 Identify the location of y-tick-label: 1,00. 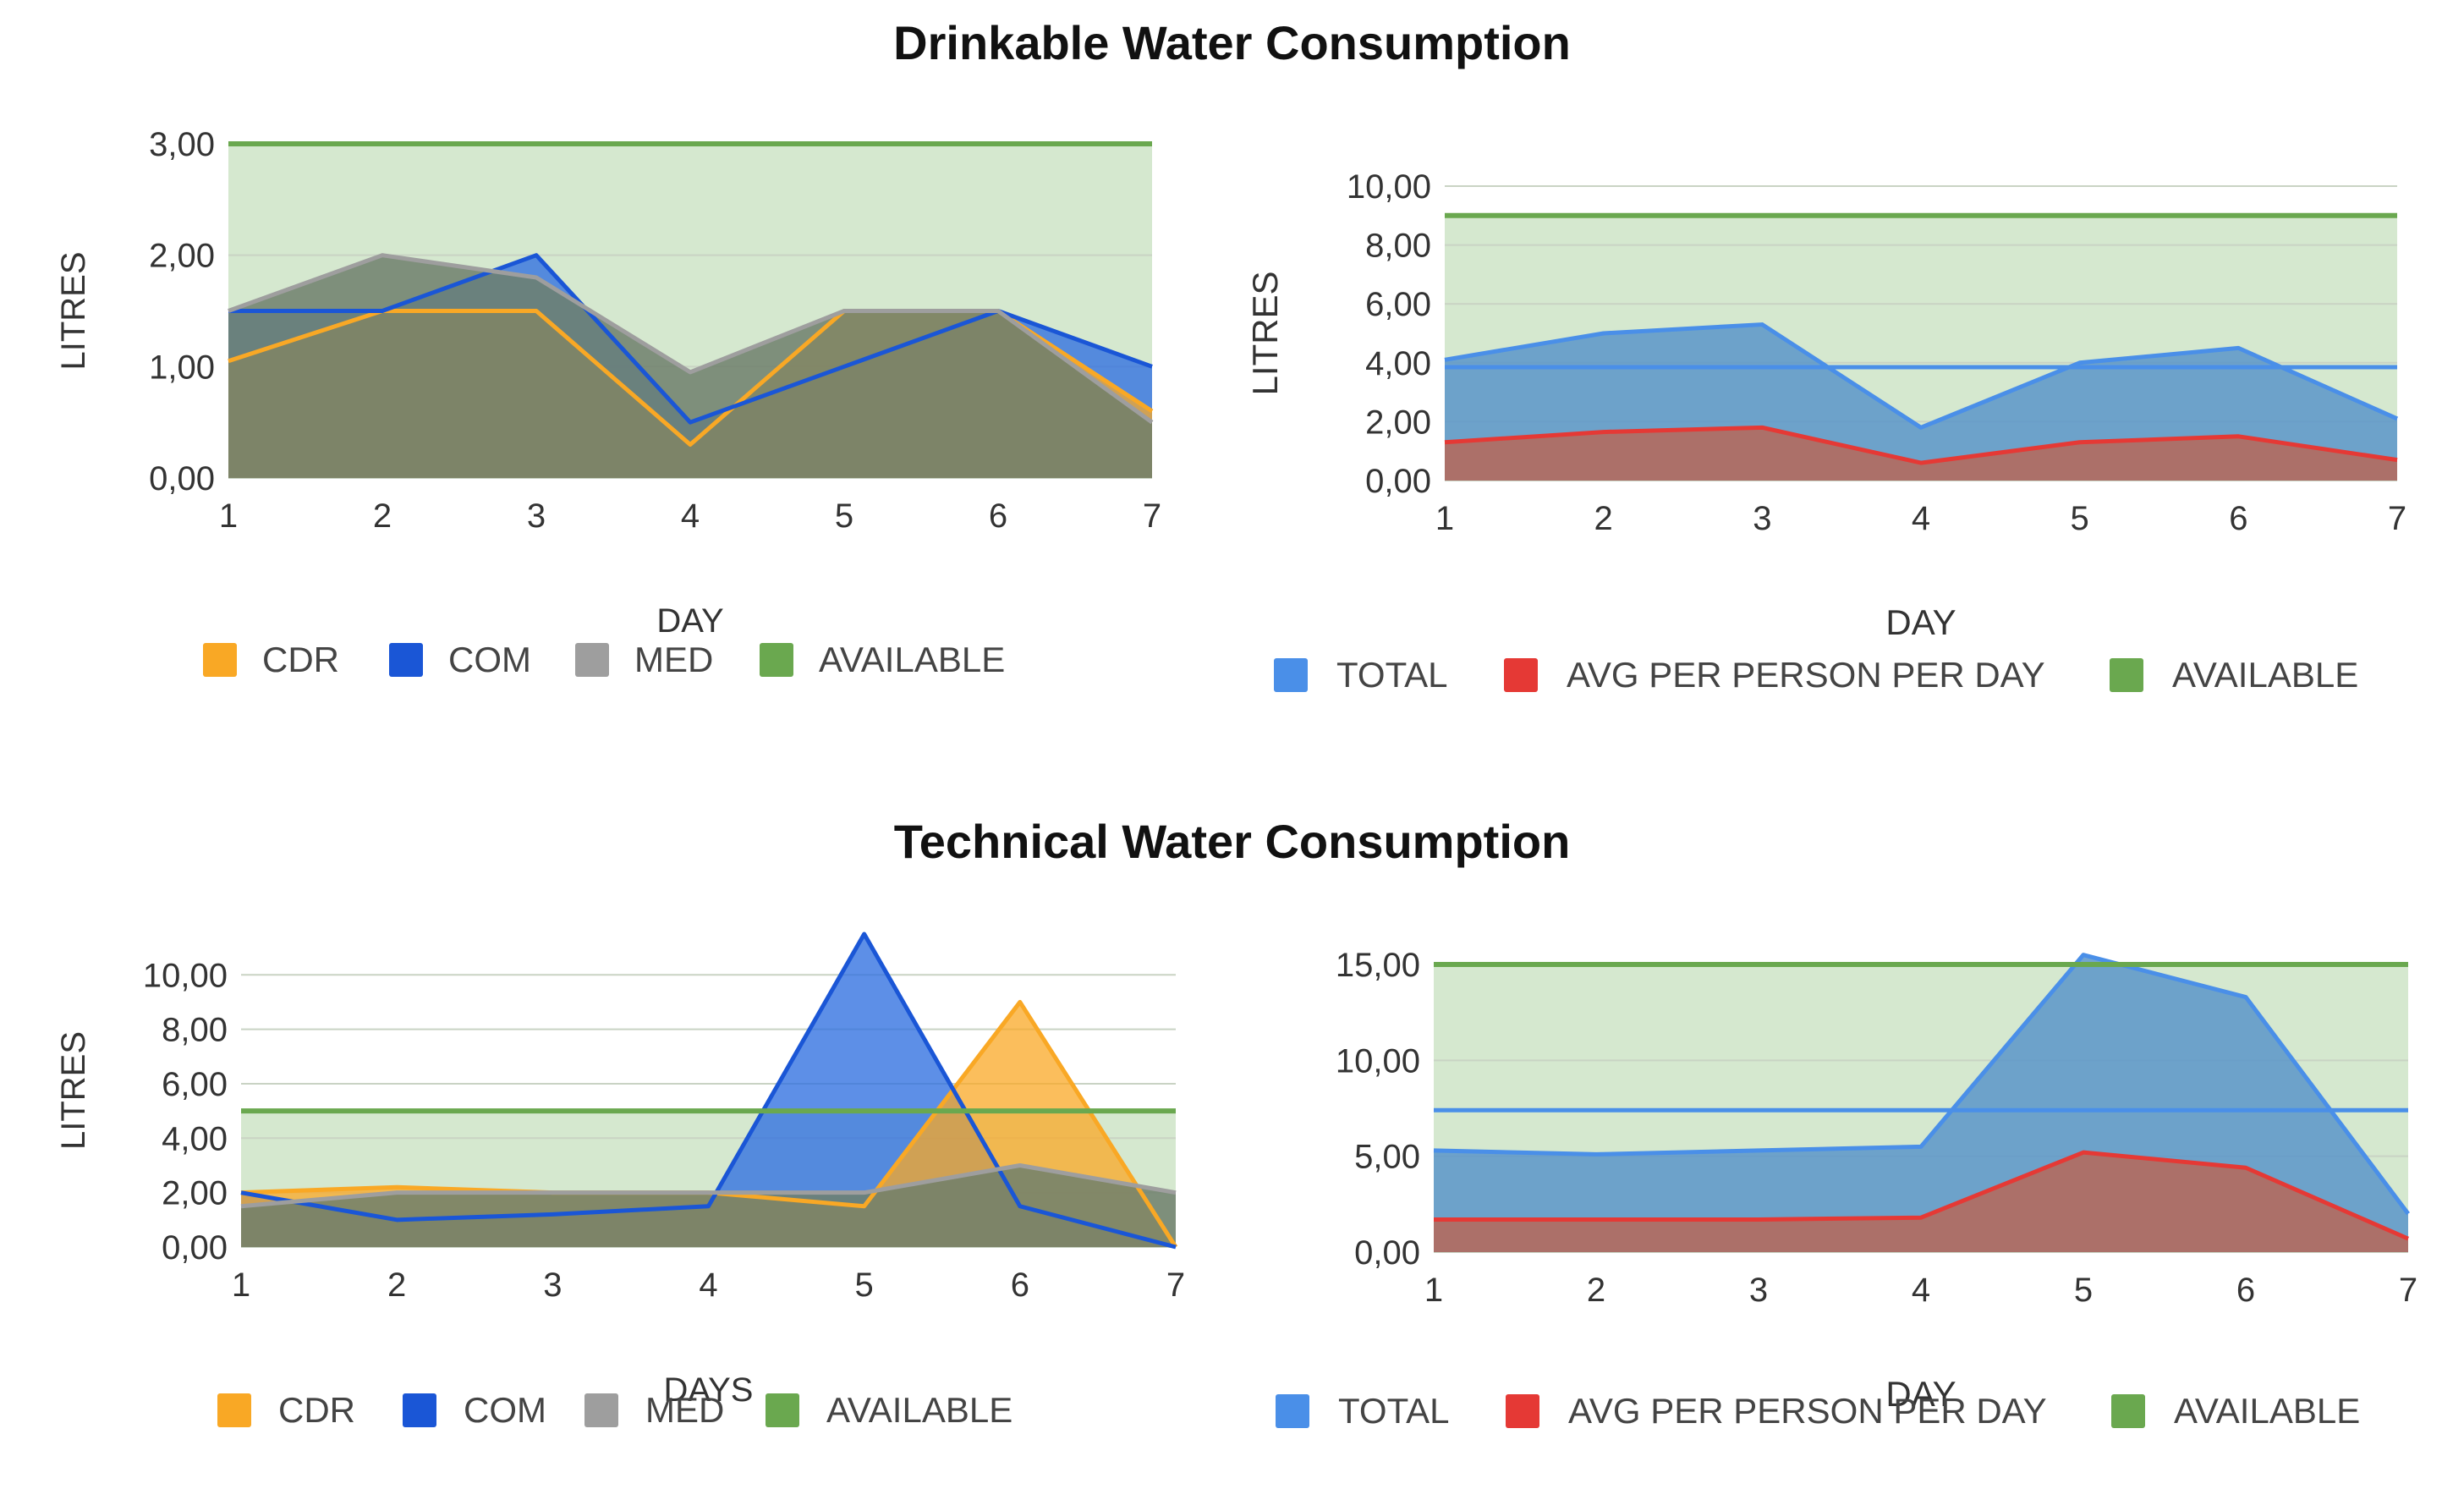
(182, 367).